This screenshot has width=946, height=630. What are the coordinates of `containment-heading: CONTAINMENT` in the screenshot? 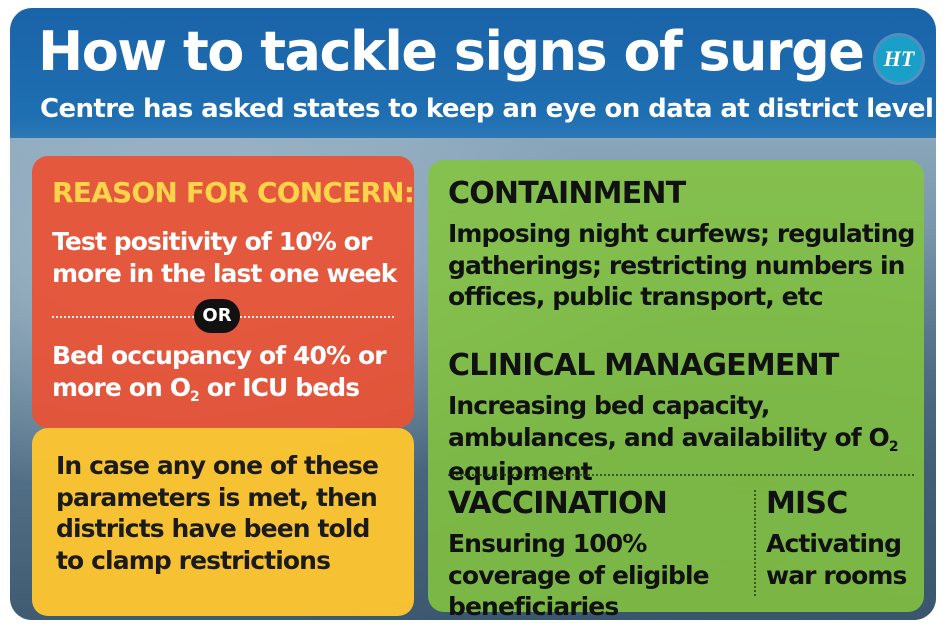 It's located at (567, 193).